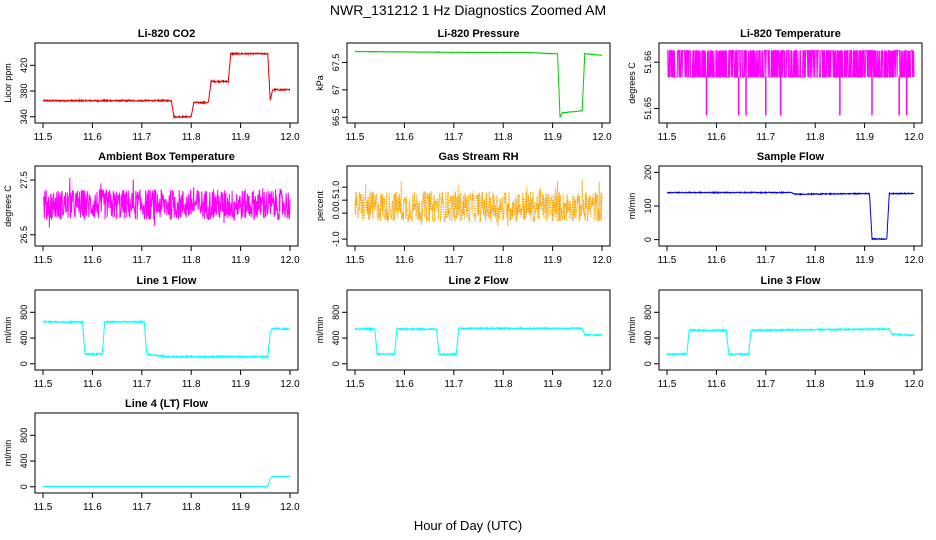 This screenshot has width=936, height=540. I want to click on y-tick-label: 51.66, so click(648, 62).